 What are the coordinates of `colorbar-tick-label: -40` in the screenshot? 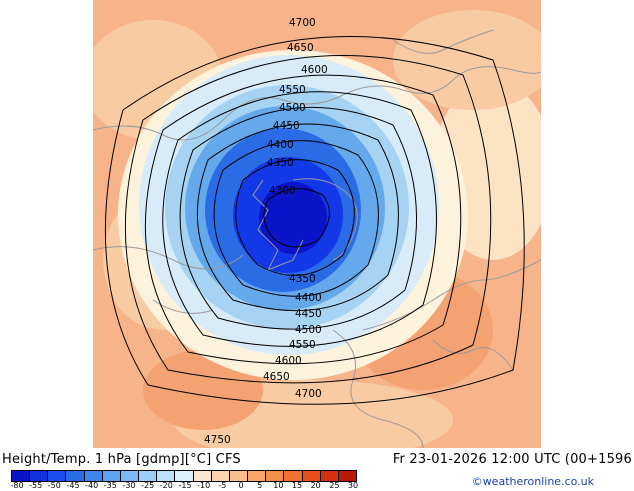 It's located at (92, 485).